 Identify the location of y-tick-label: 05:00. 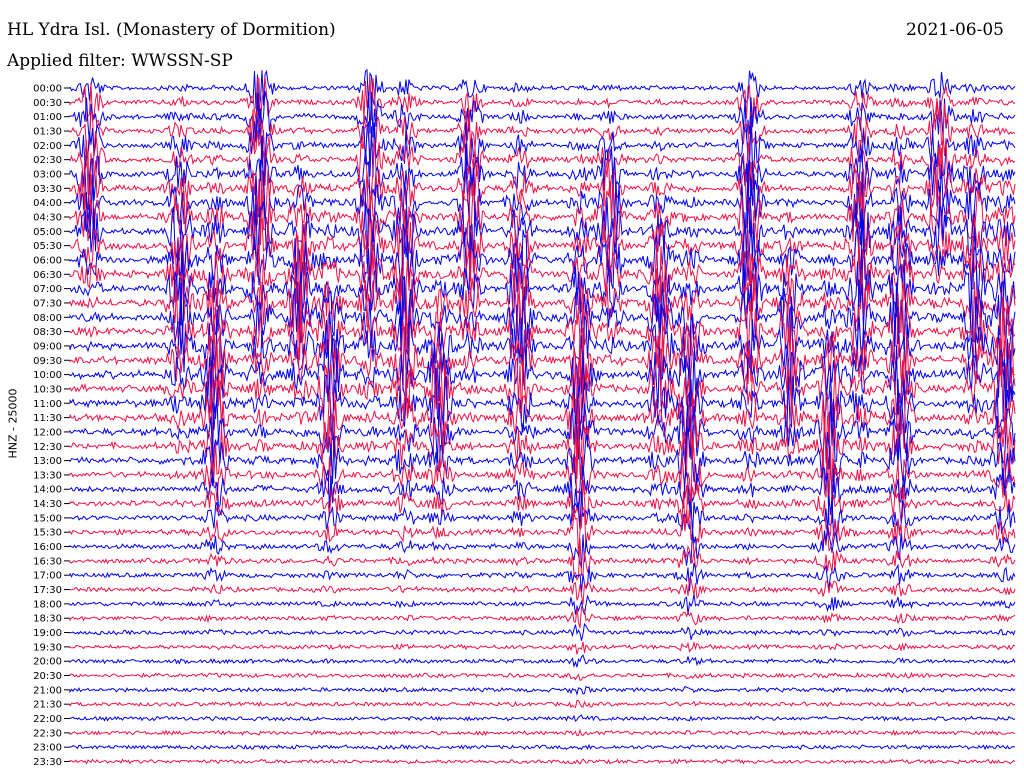
(47, 232).